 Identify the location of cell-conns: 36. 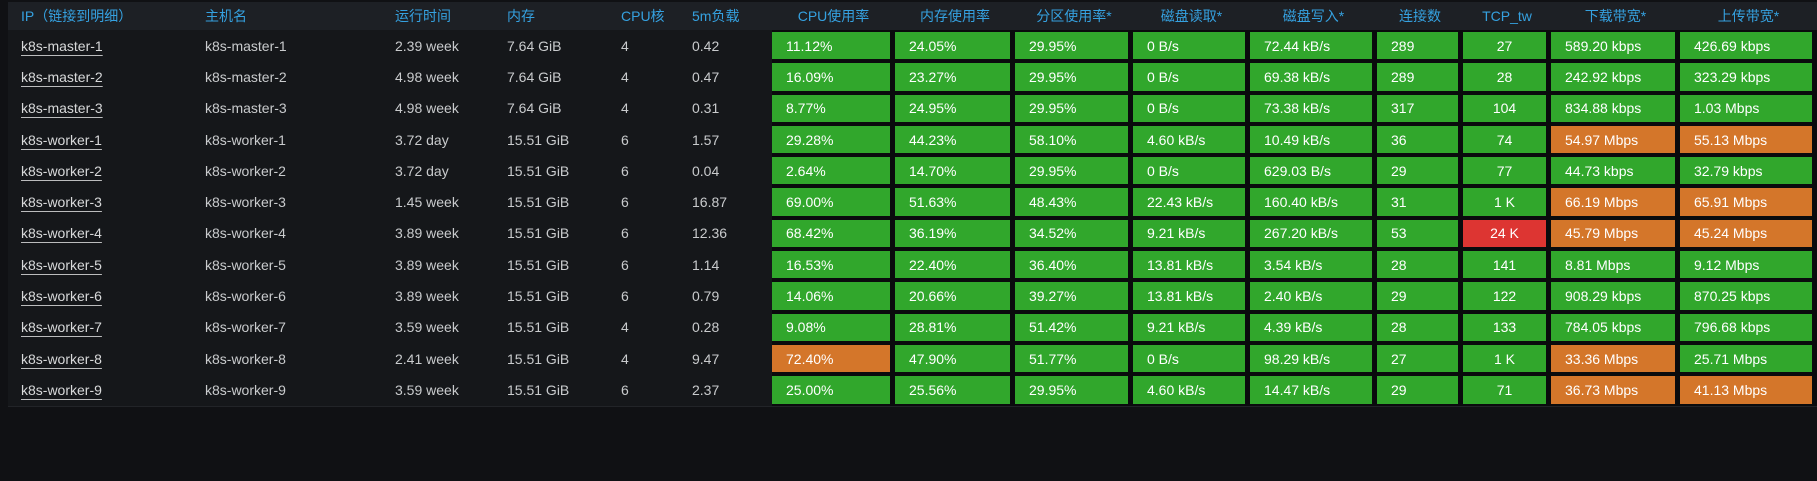
(1420, 139).